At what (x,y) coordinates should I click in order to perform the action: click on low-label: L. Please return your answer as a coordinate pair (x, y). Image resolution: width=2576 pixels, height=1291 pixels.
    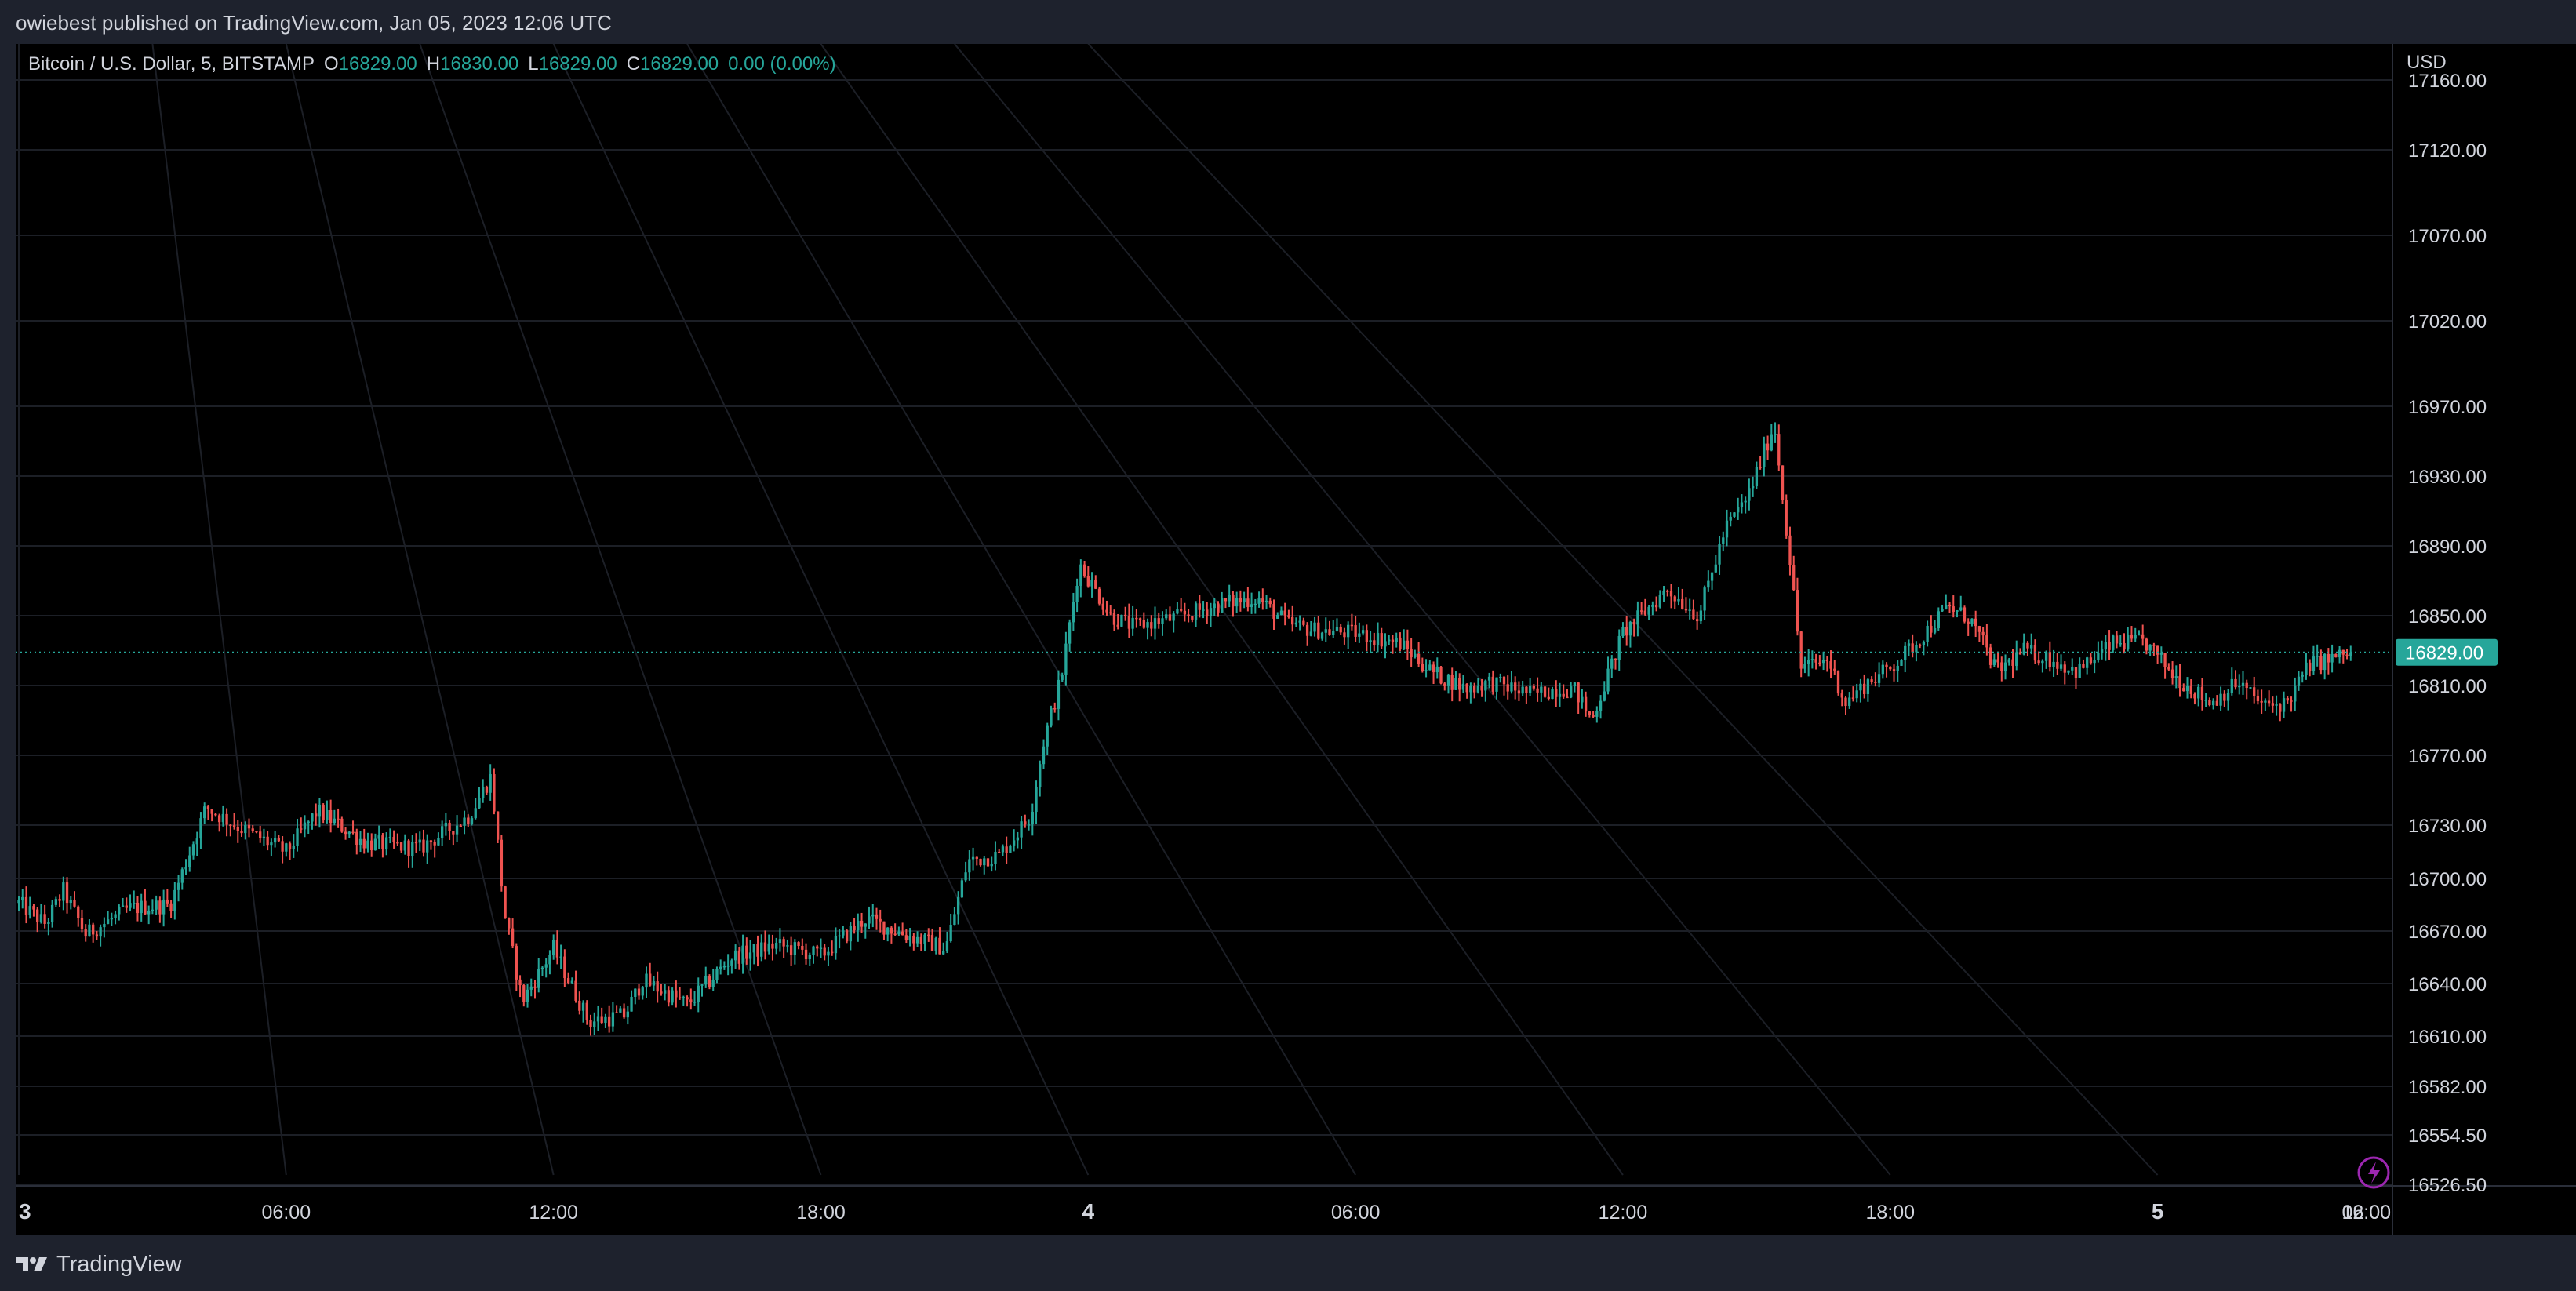
    Looking at the image, I should click on (533, 64).